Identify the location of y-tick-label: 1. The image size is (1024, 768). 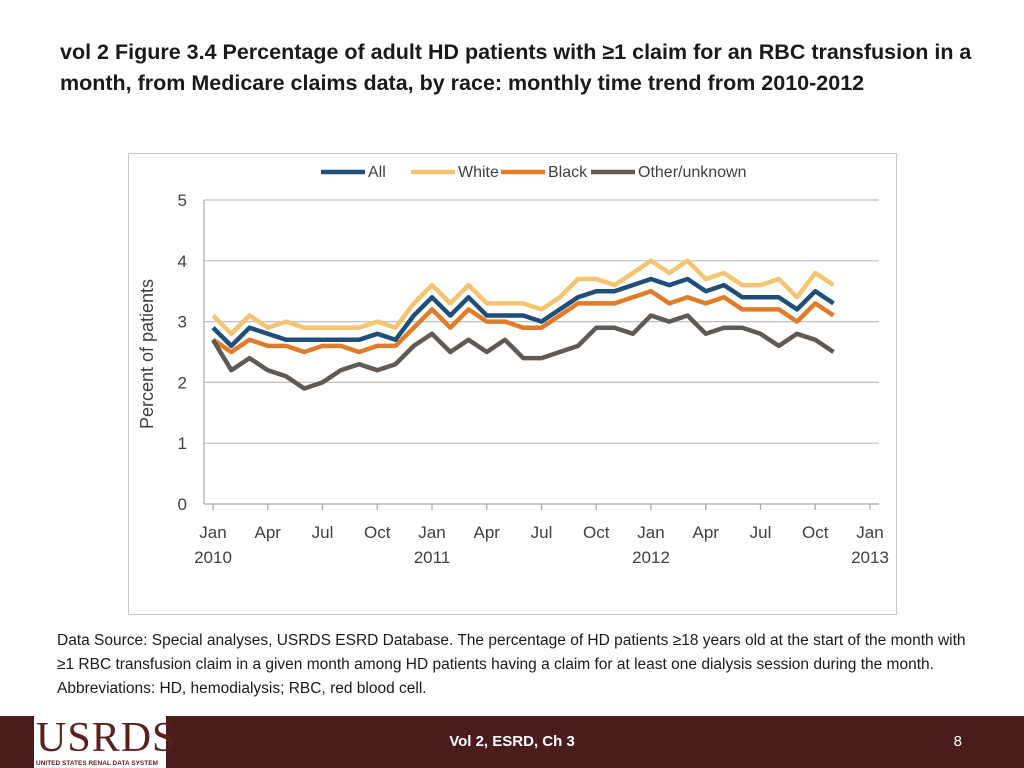
(182, 443).